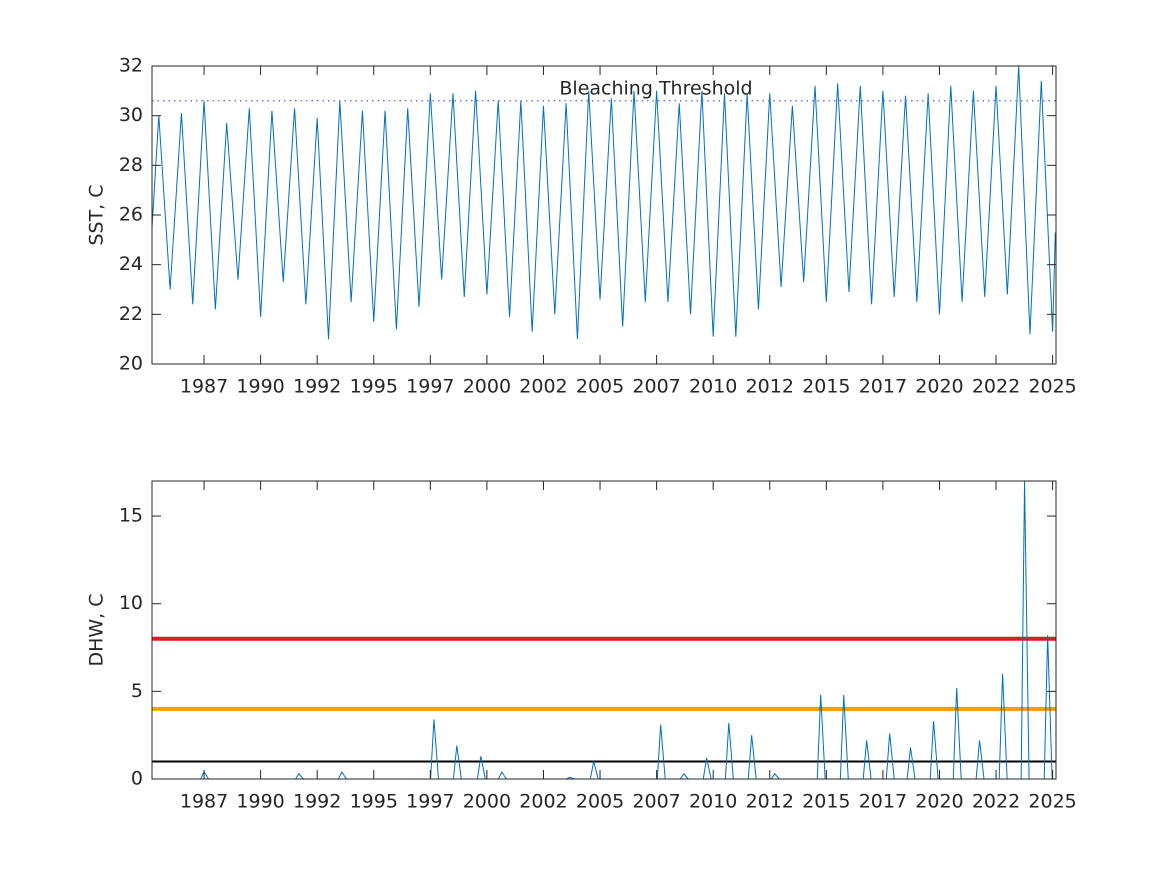 This screenshot has height=875, width=1167. What do you see at coordinates (137, 779) in the screenshot?
I see `y-tick-label: 0` at bounding box center [137, 779].